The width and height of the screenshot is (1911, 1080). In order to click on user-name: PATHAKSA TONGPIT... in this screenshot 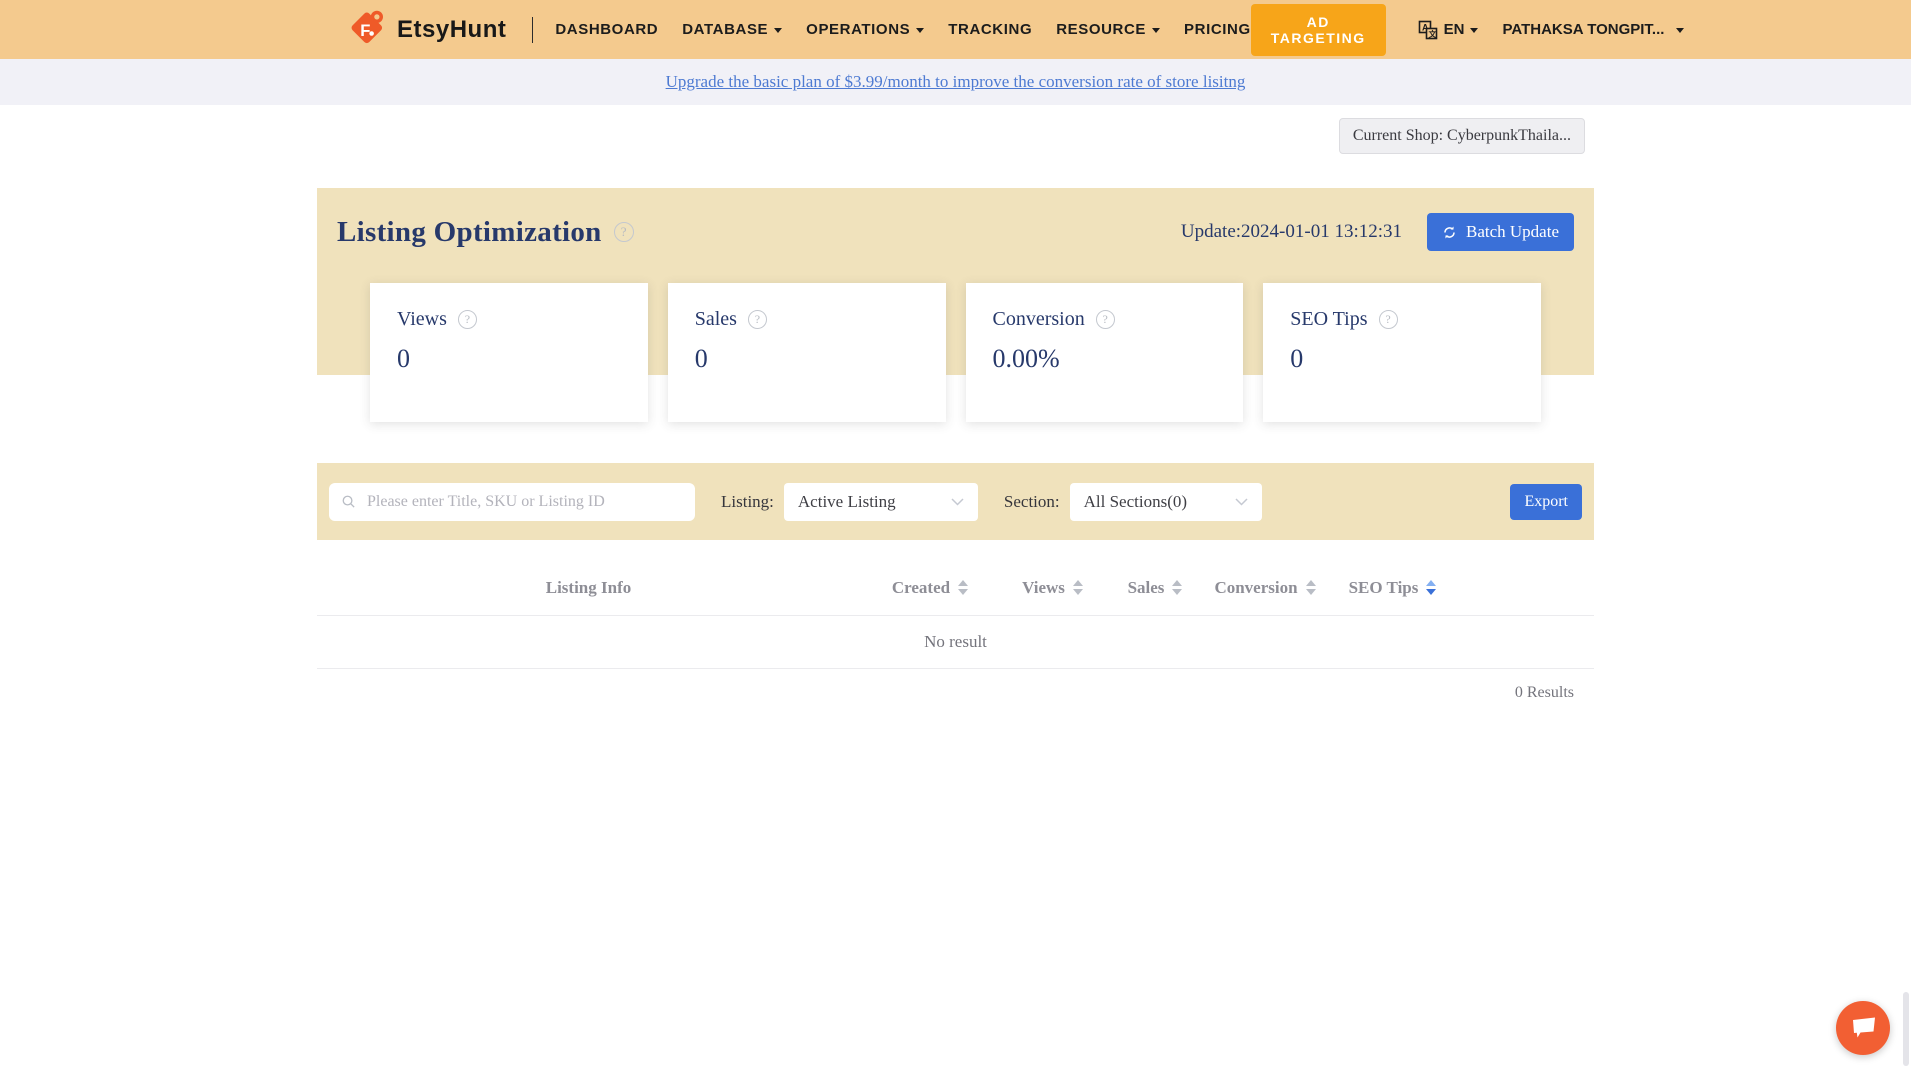, I will do `click(1583, 29)`.